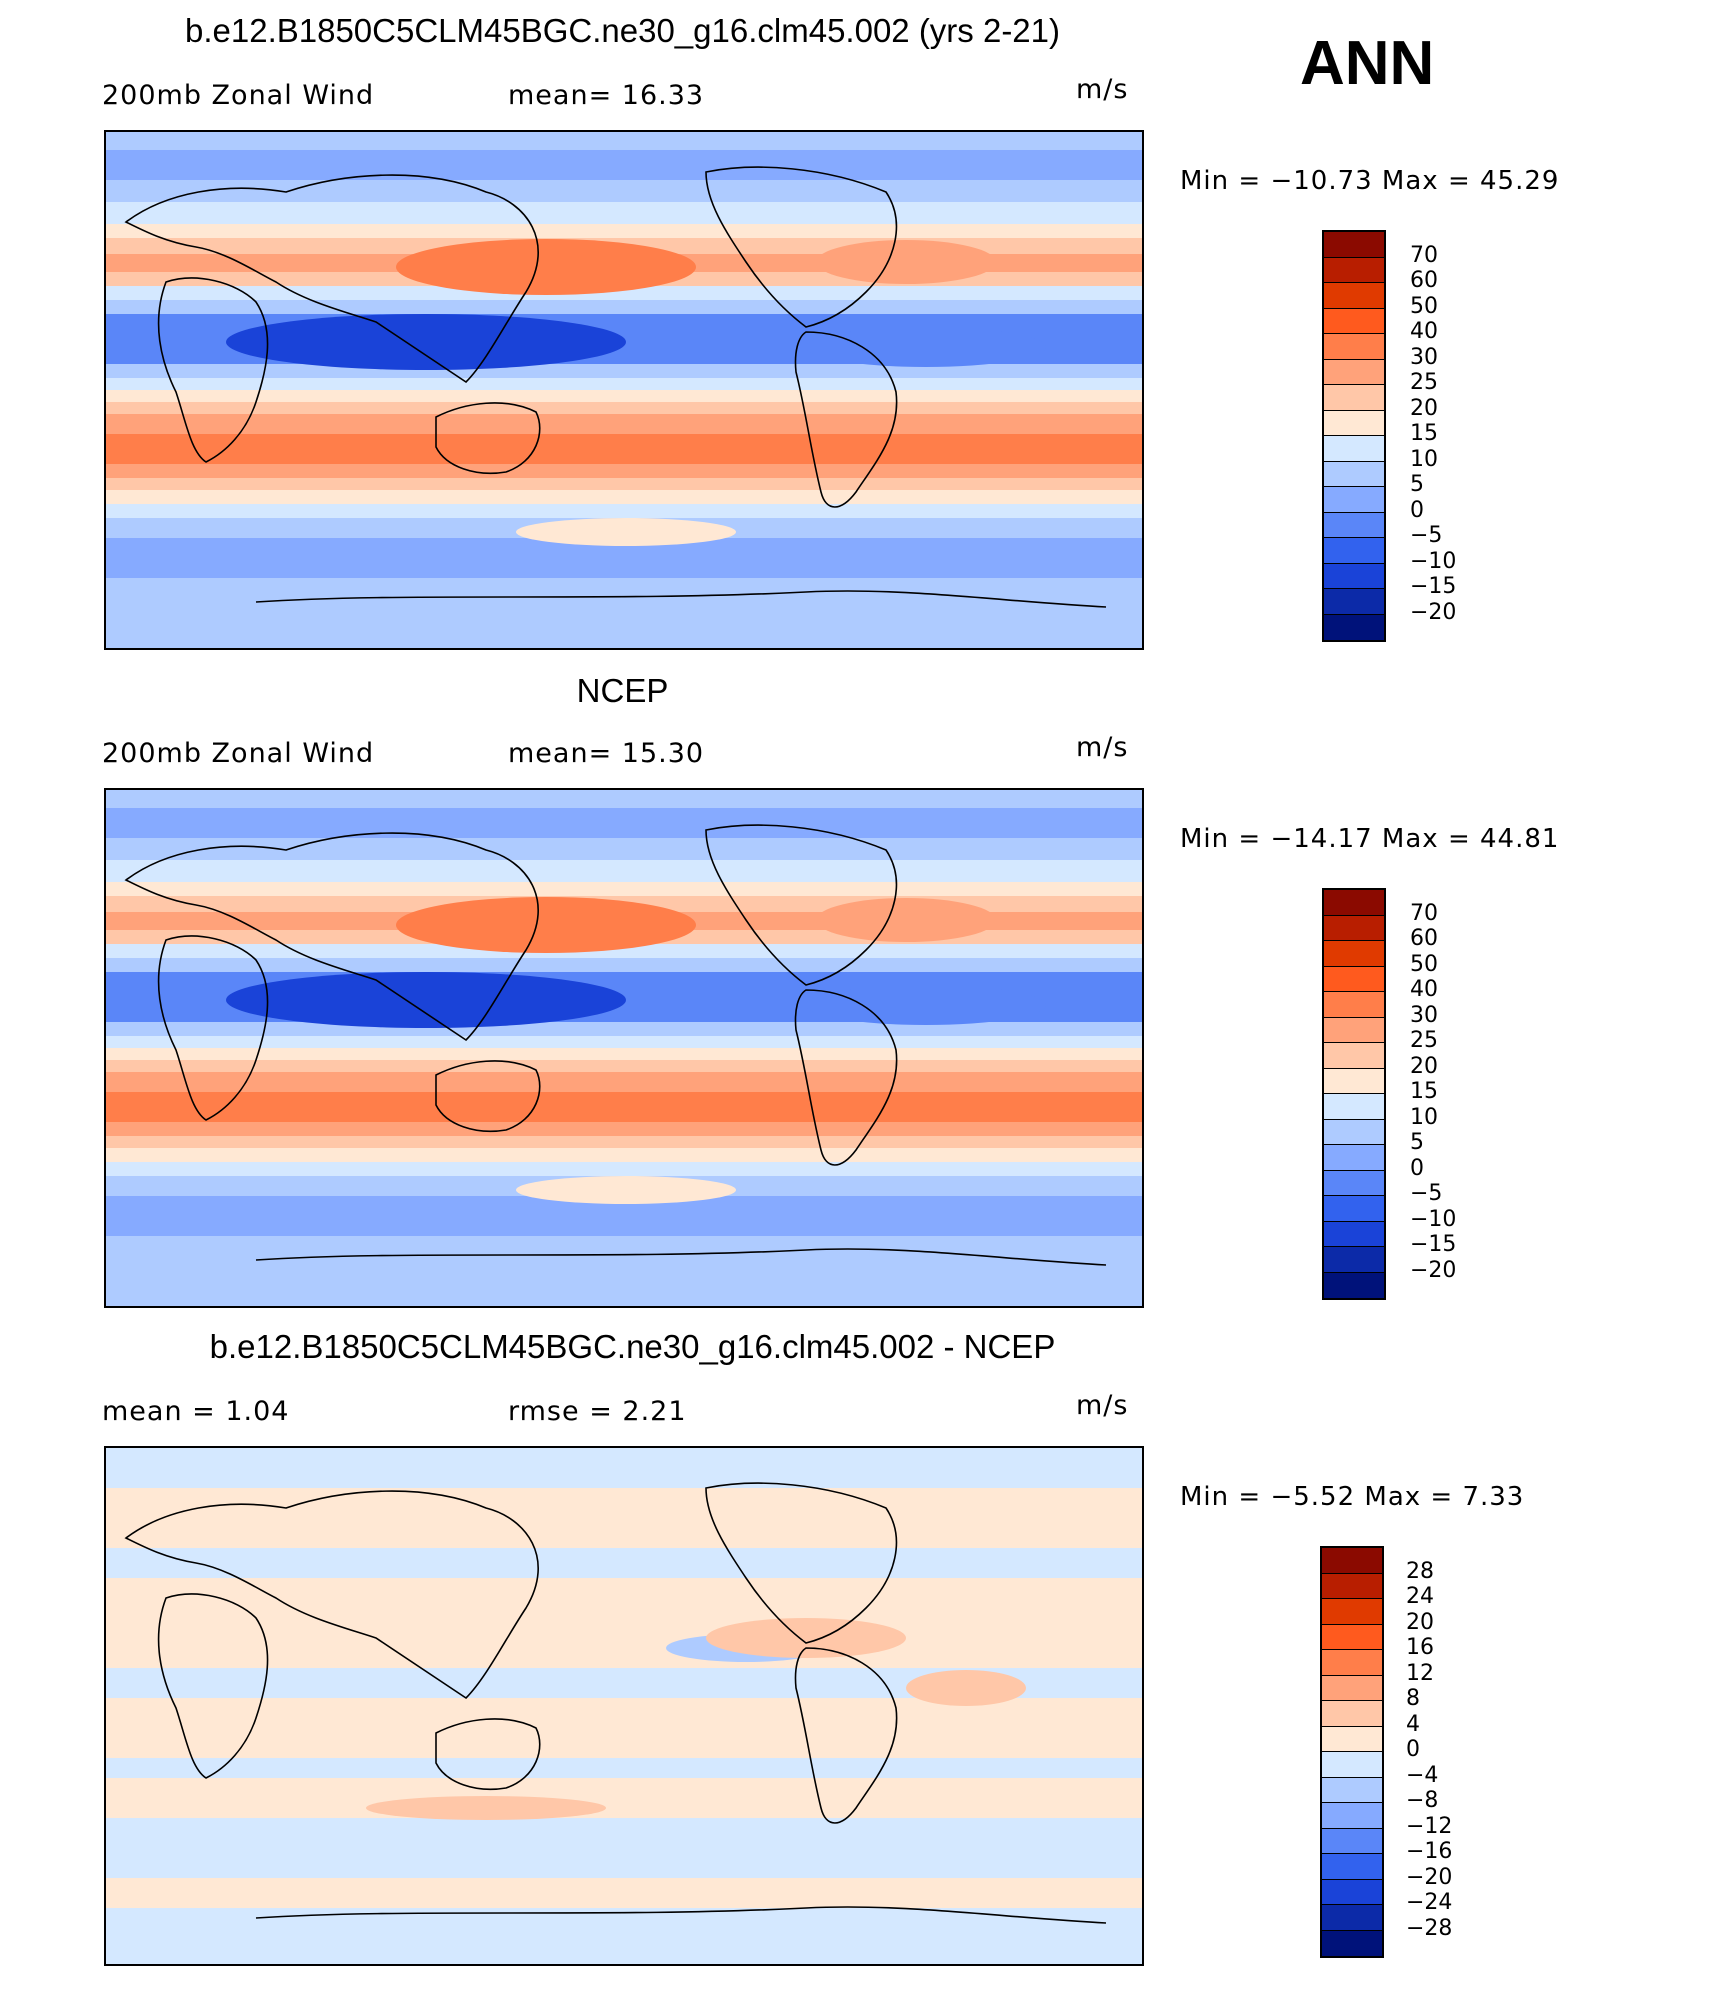 The image size is (1710, 1991). What do you see at coordinates (238, 753) in the screenshot?
I see `panel-2-field-label: 200mb Zonal Wind` at bounding box center [238, 753].